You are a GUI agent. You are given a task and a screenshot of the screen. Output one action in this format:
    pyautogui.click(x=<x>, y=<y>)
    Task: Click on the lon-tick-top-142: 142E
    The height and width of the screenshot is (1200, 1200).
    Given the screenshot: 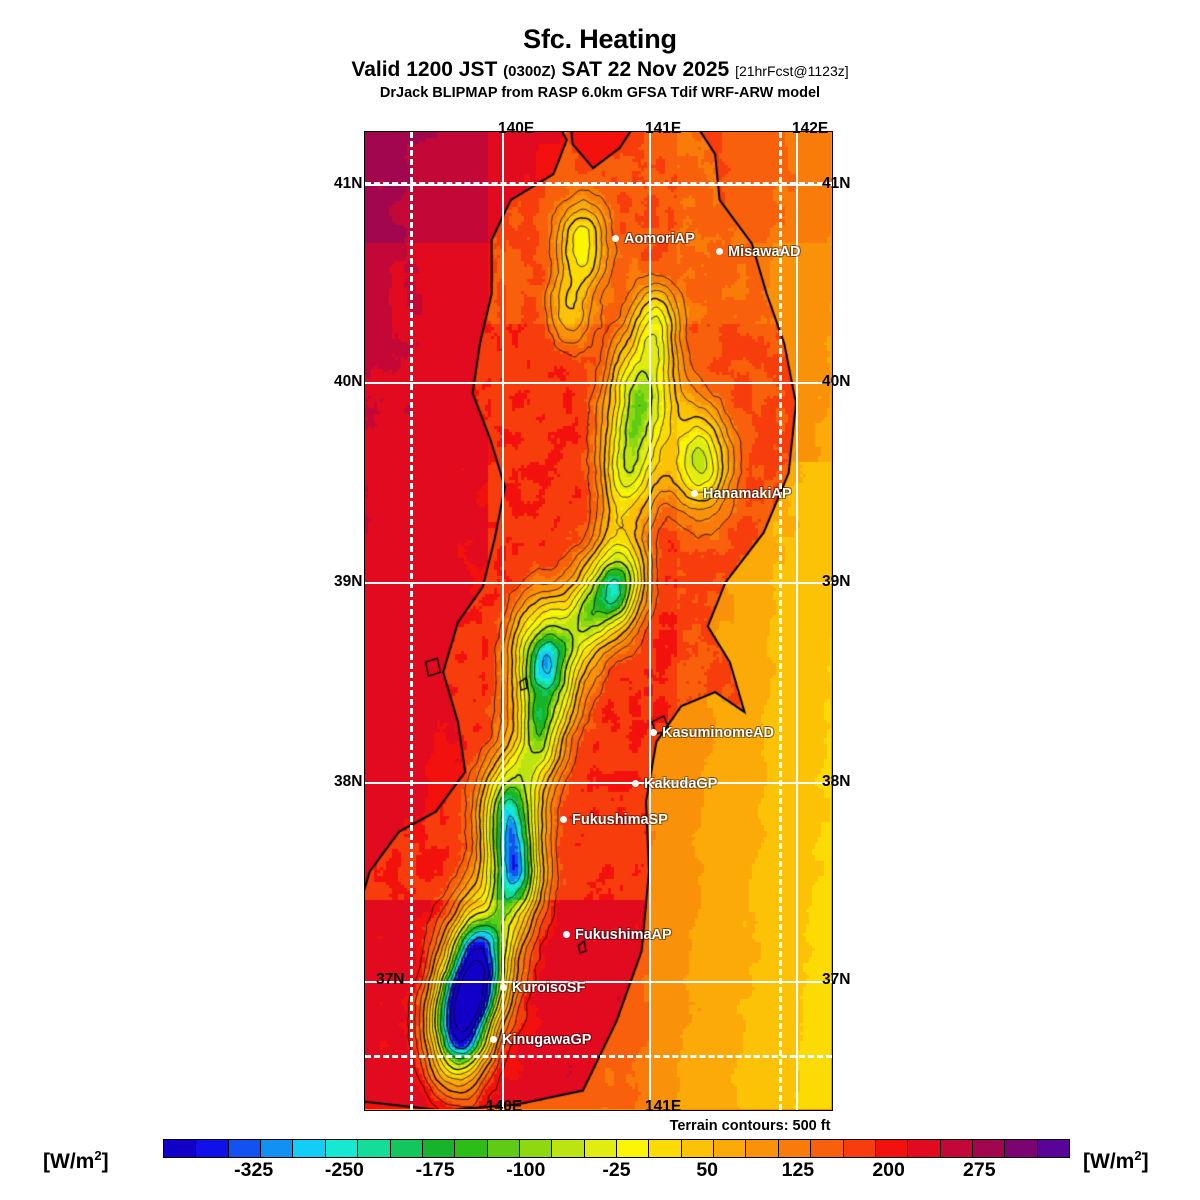 What is the action you would take?
    pyautogui.click(x=810, y=128)
    